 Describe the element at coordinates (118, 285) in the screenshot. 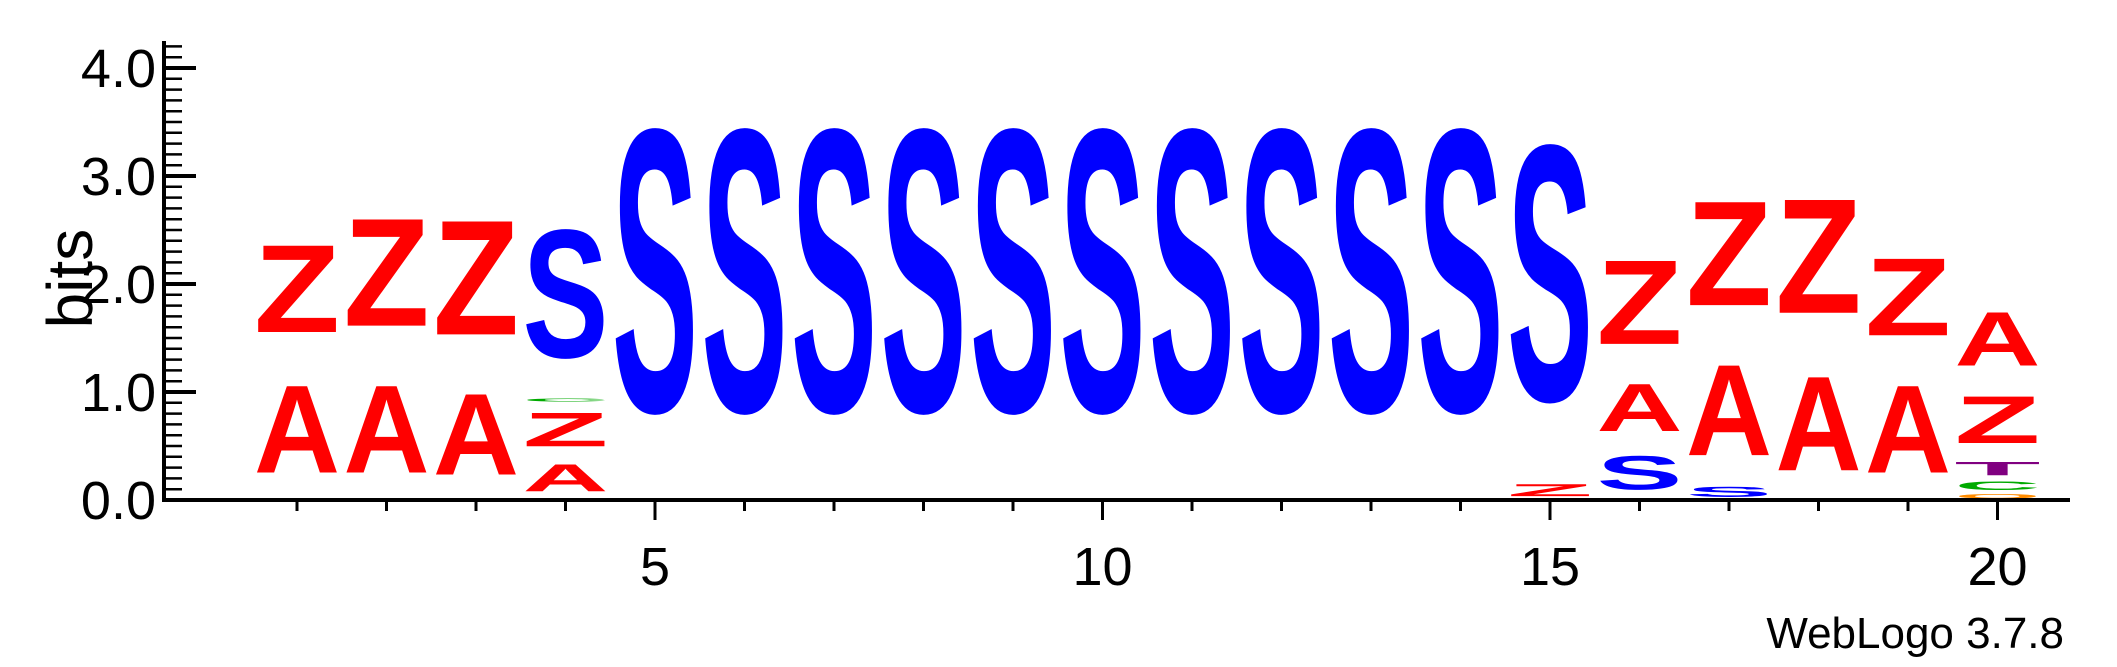

I see `y-tick-label: 2.0` at that location.